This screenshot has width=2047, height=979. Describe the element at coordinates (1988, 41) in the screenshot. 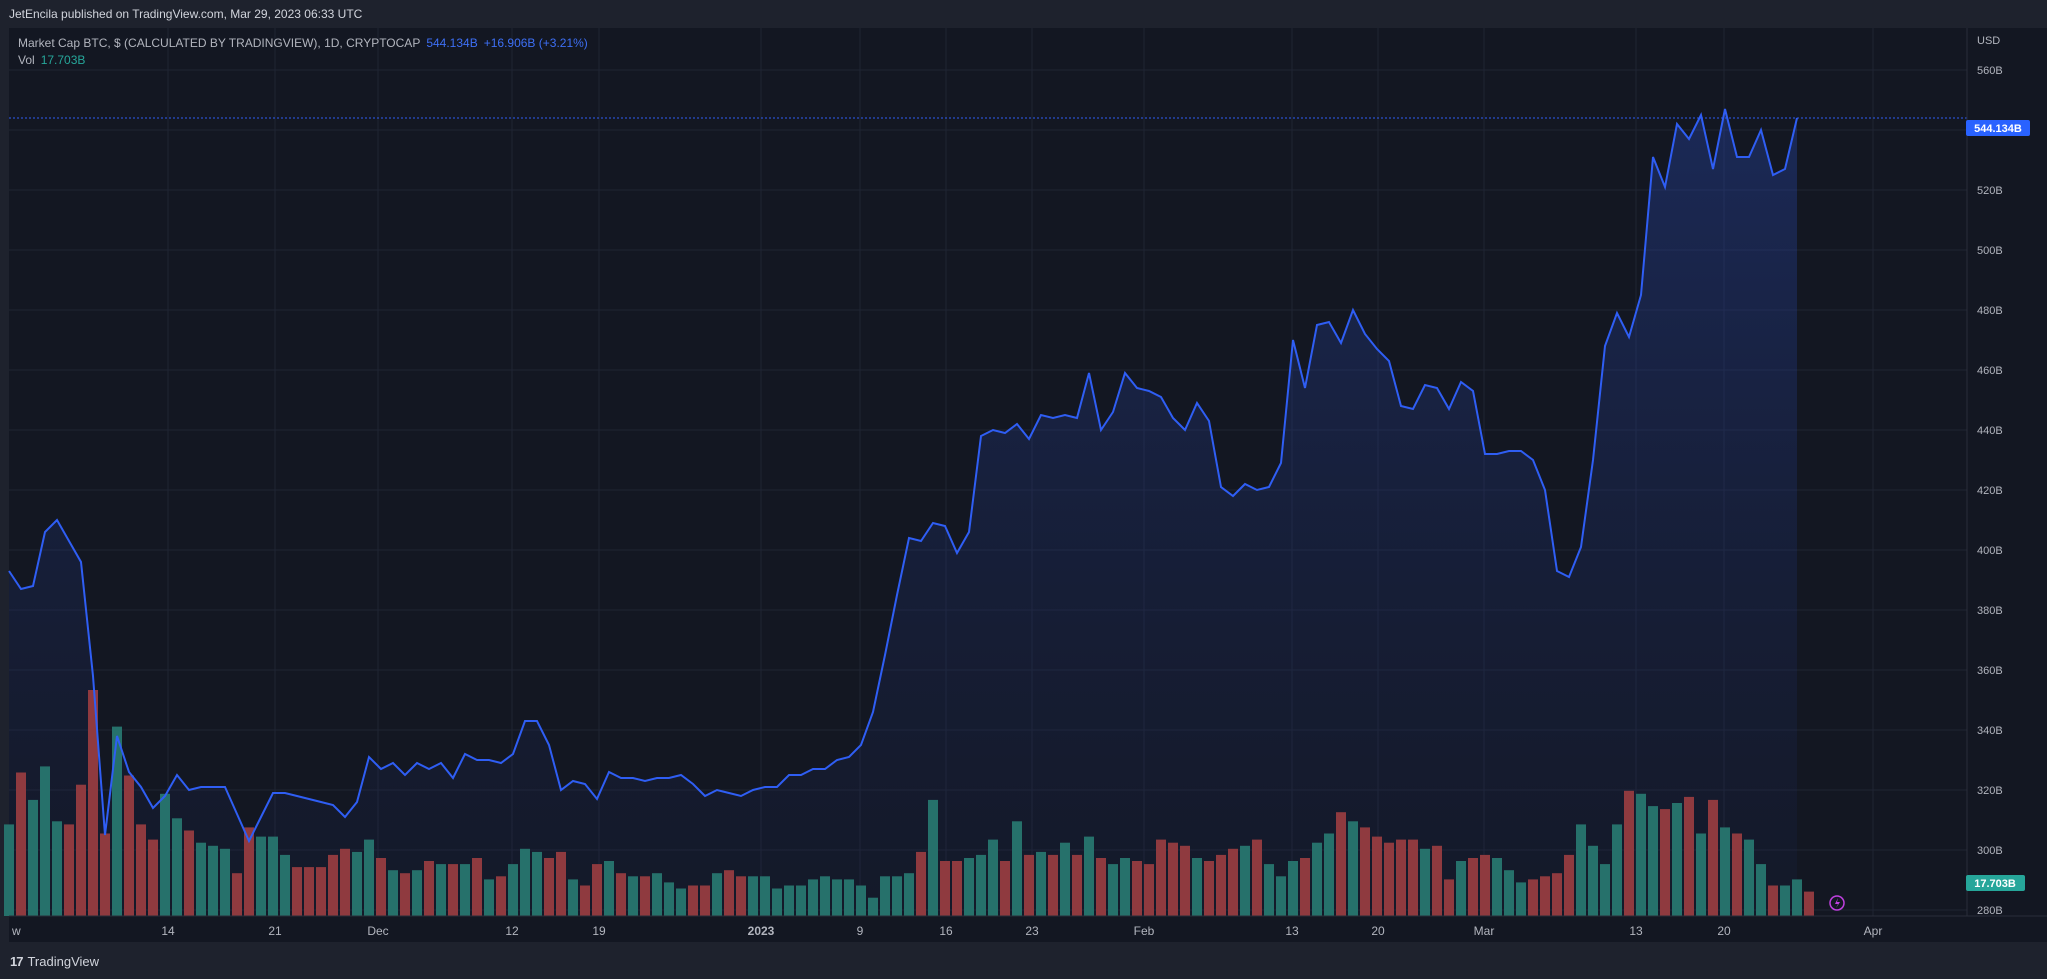

I see `price-axis-unit: USD` at that location.